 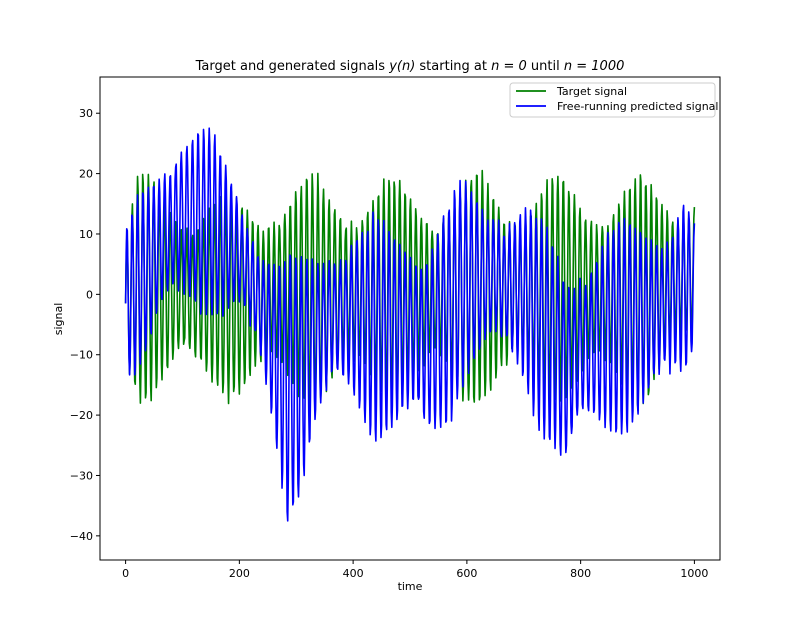 What do you see at coordinates (81, 355) in the screenshot?
I see `y-tick-label: −10` at bounding box center [81, 355].